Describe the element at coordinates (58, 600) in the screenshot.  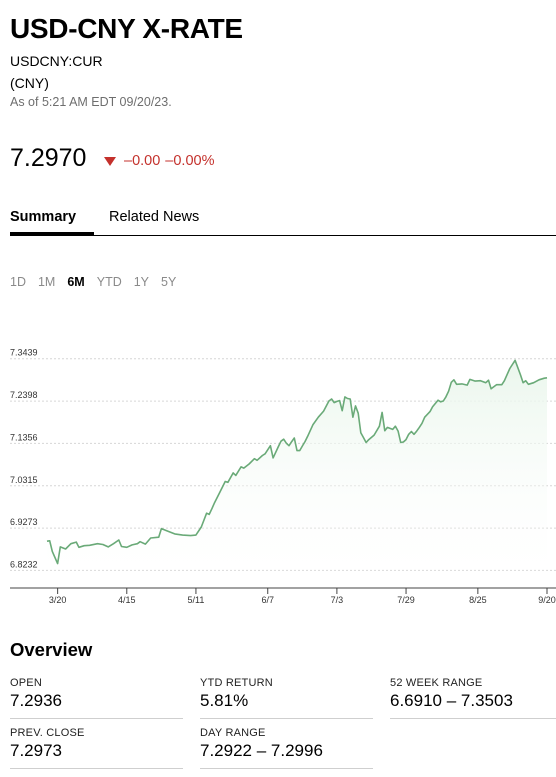
I see `x-tick-label: 3/20` at that location.